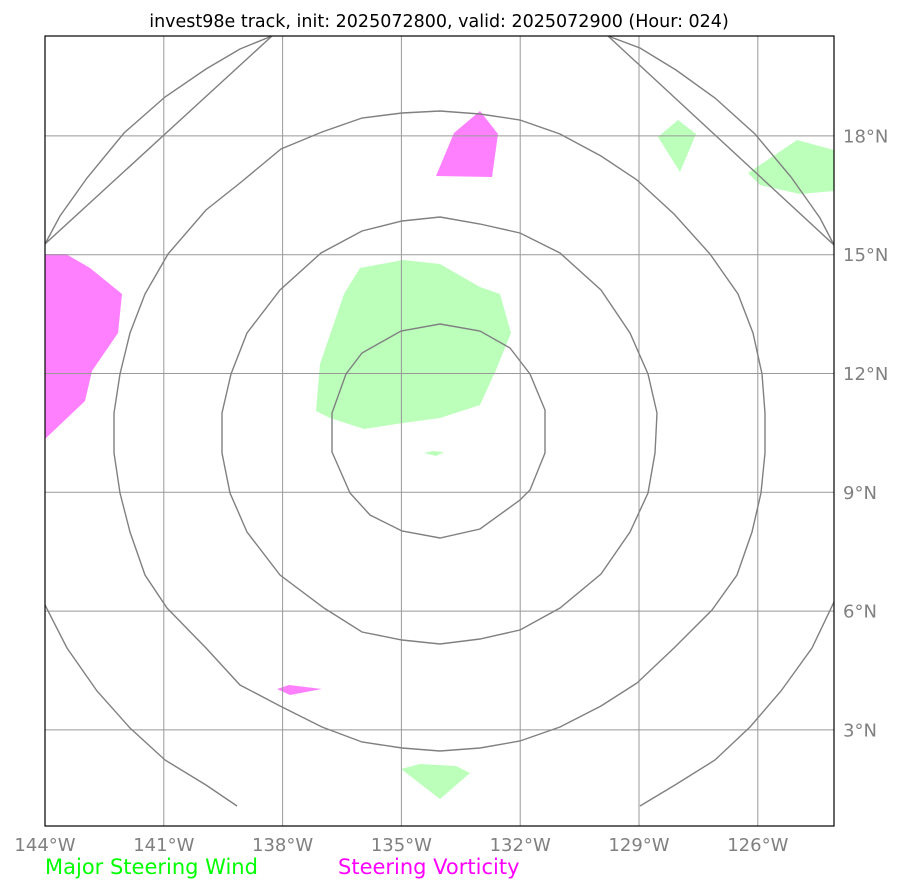  I want to click on longitude-labels: 144°W 141°W 138°W 135°W 132°W 129°W 126°W, so click(401, 845).